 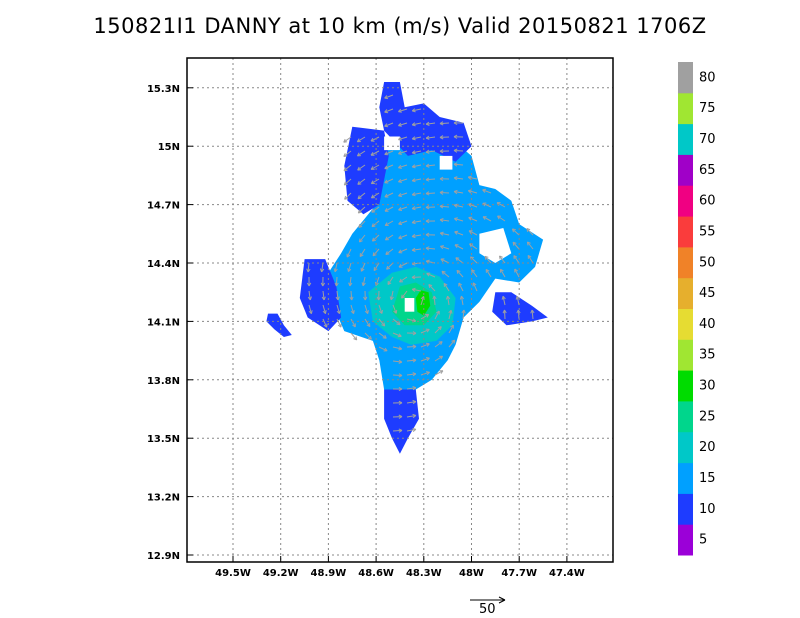 What do you see at coordinates (707, 201) in the screenshot?
I see `colorbar-label: 60` at bounding box center [707, 201].